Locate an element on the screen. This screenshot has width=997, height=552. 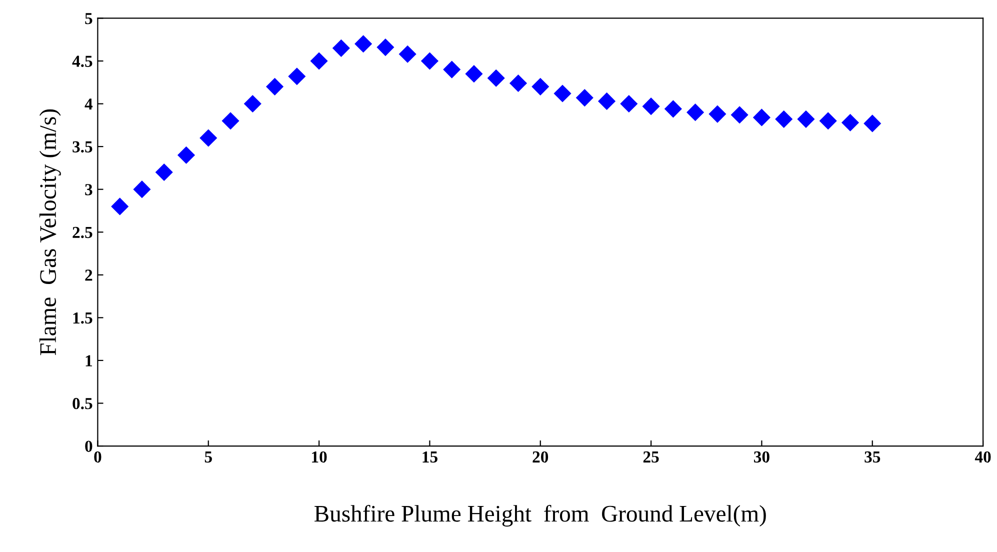
y-tick-label: 3.5 is located at coordinates (82, 147).